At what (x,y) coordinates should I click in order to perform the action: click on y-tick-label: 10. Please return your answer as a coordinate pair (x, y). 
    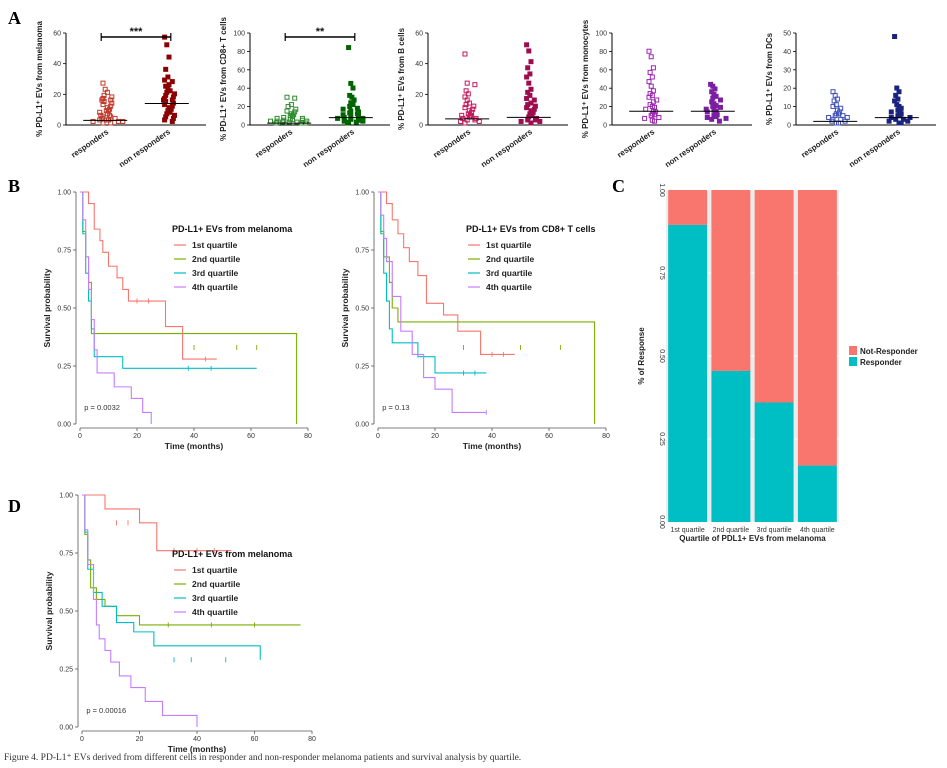
    Looking at the image, I should click on (787, 107).